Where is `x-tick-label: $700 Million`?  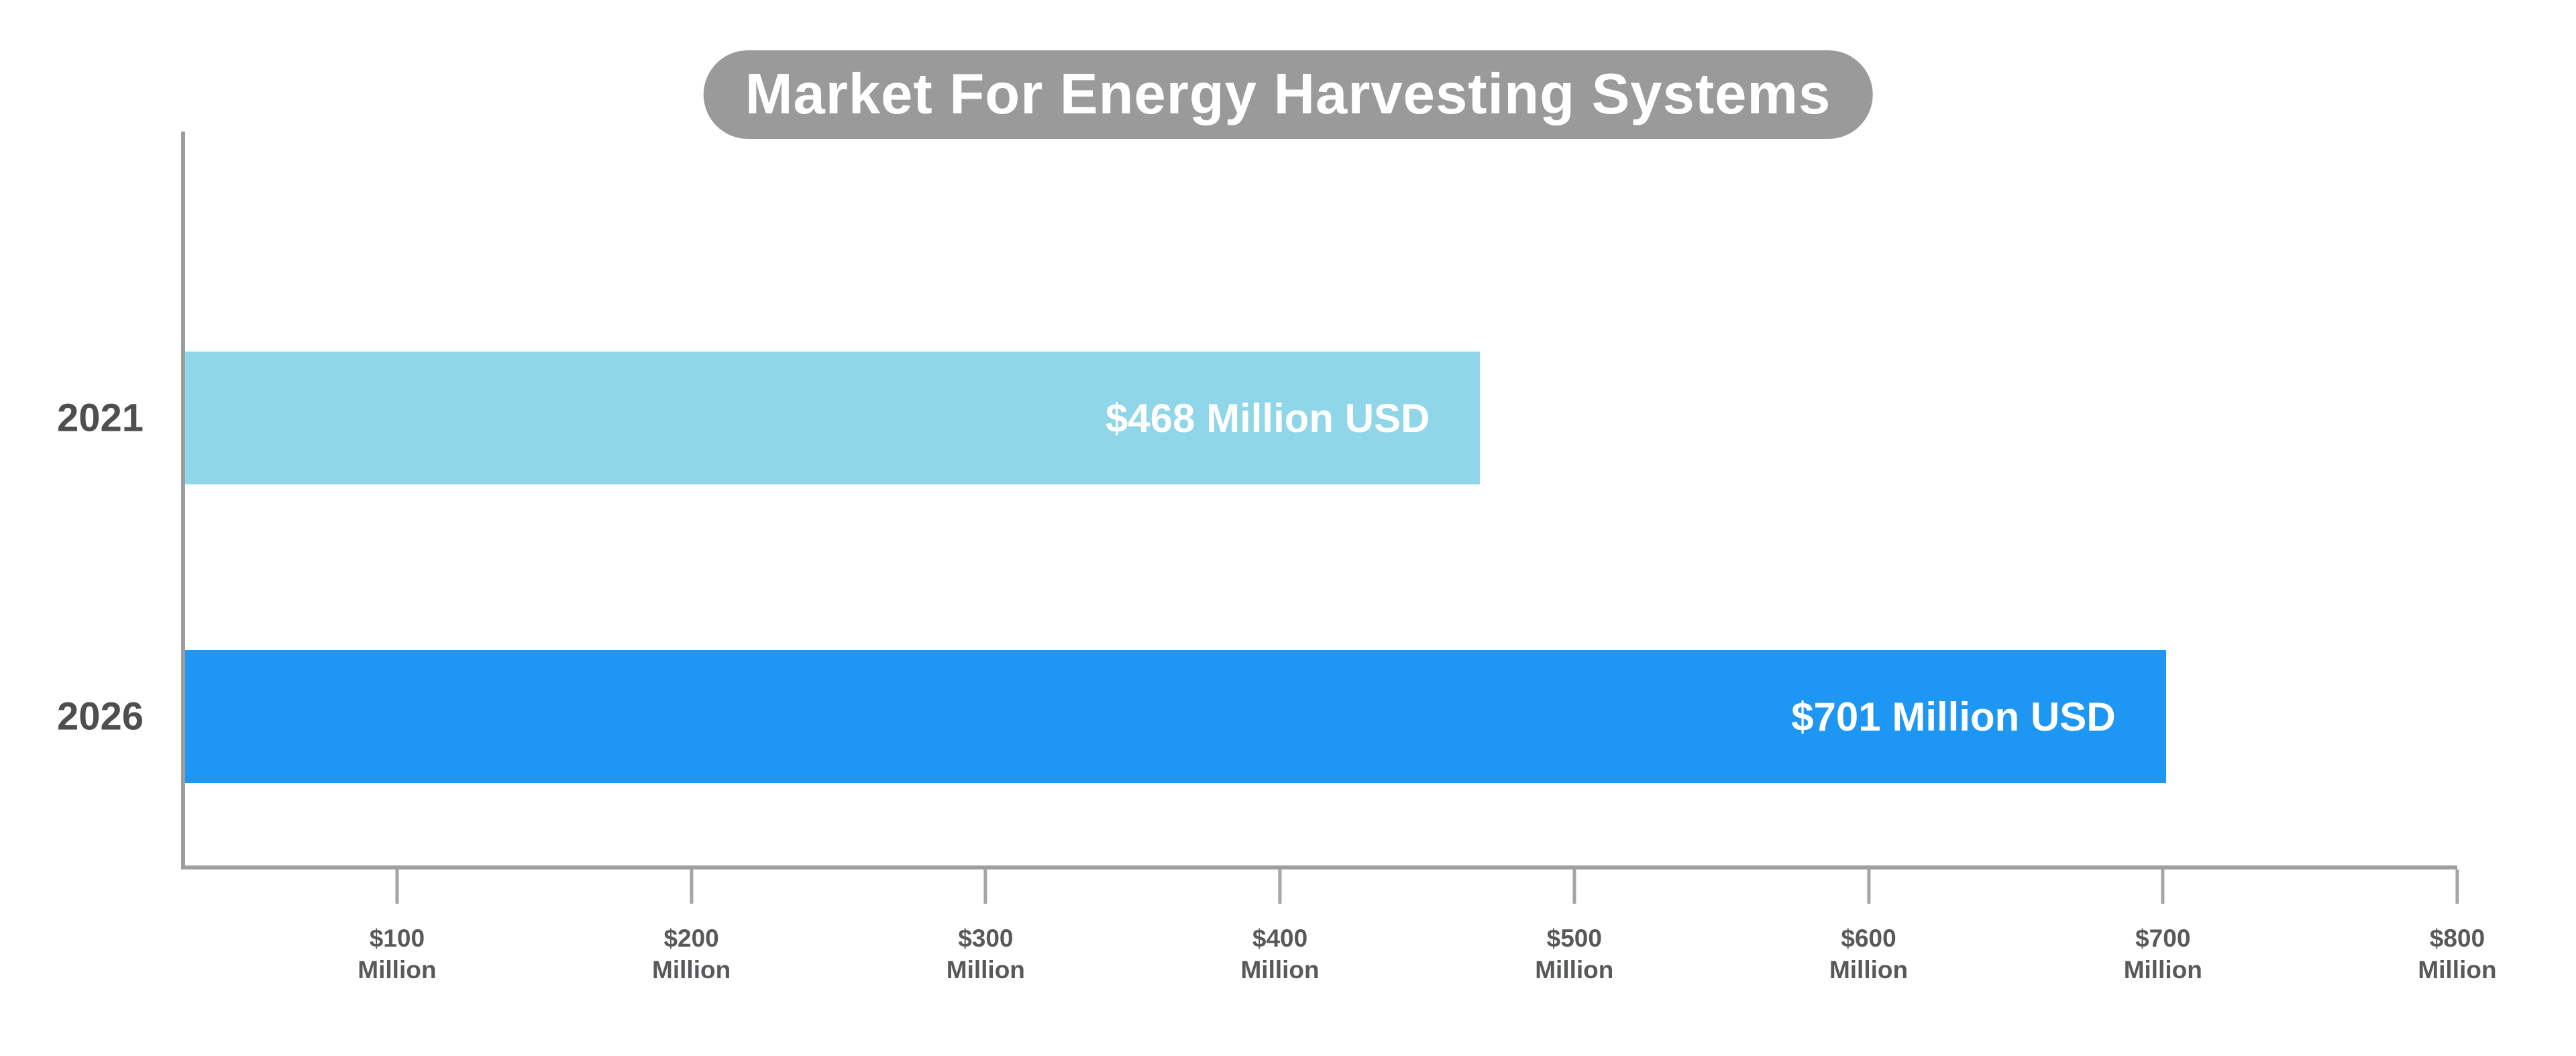
x-tick-label: $700 Million is located at coordinates (2163, 954).